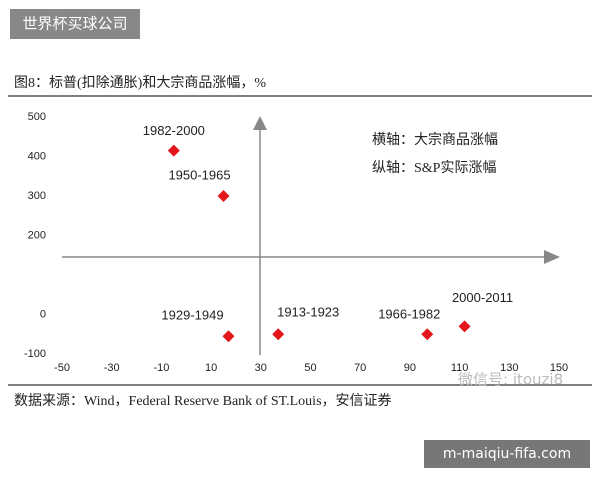  I want to click on x-tick-label: 130, so click(509, 368).